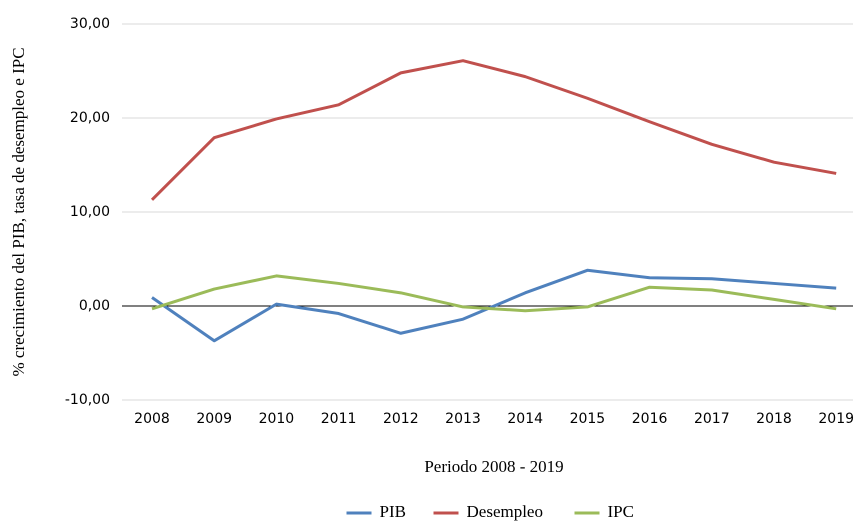  Describe the element at coordinates (493, 466) in the screenshot. I see `x-axis-title: Periodo 2008 - 2019` at that location.